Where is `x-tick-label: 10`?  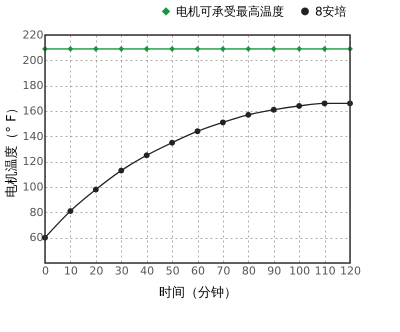
x-tick-label: 10 is located at coordinates (71, 271).